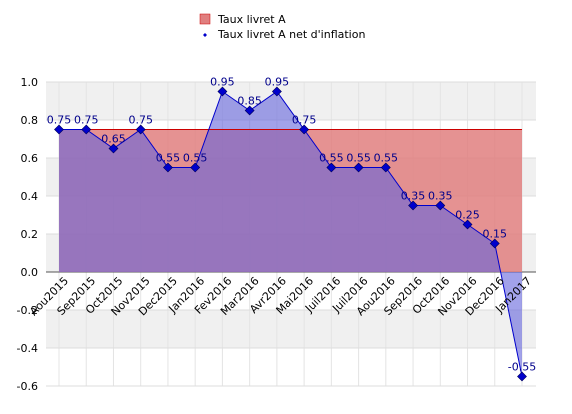 This screenshot has width=572, height=414. Describe the element at coordinates (30, 234) in the screenshot. I see `y-tick-label: 0.2` at that location.